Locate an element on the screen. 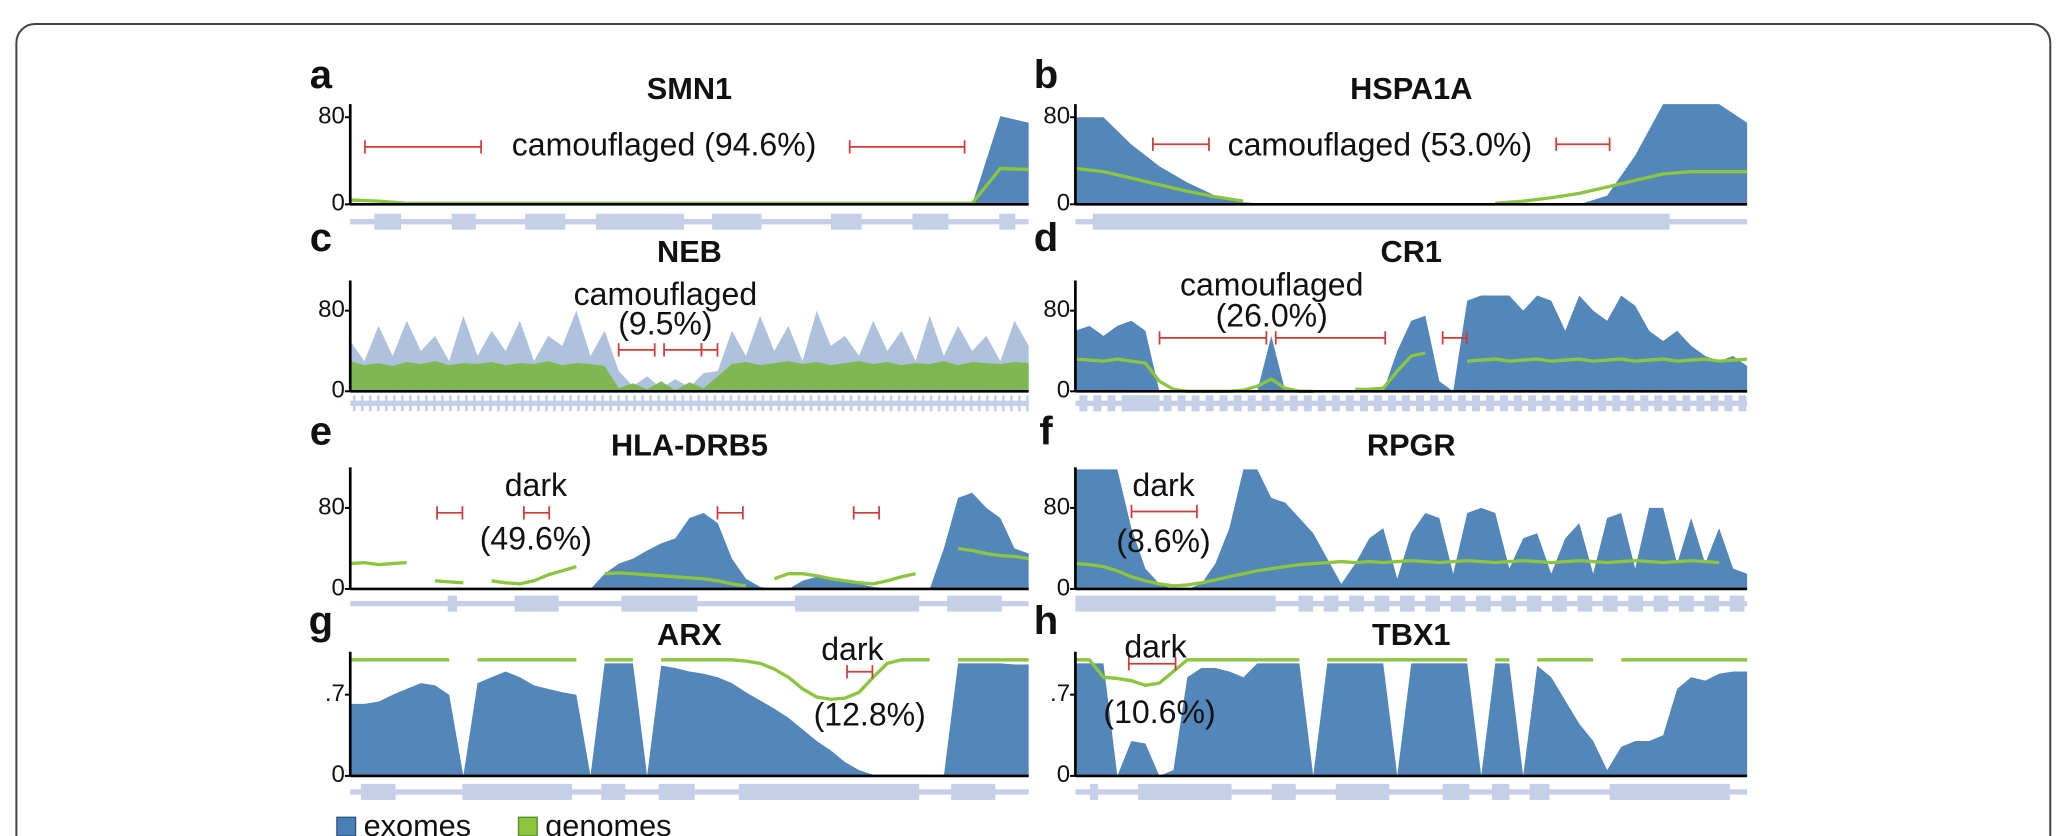 The height and width of the screenshot is (836, 2068). y-tick-label: 80 is located at coordinates (331, 309).